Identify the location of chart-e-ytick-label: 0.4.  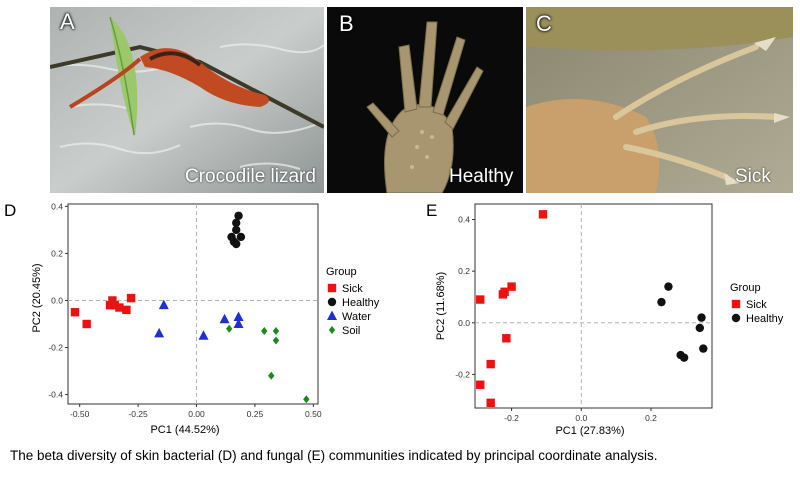
(464, 219).